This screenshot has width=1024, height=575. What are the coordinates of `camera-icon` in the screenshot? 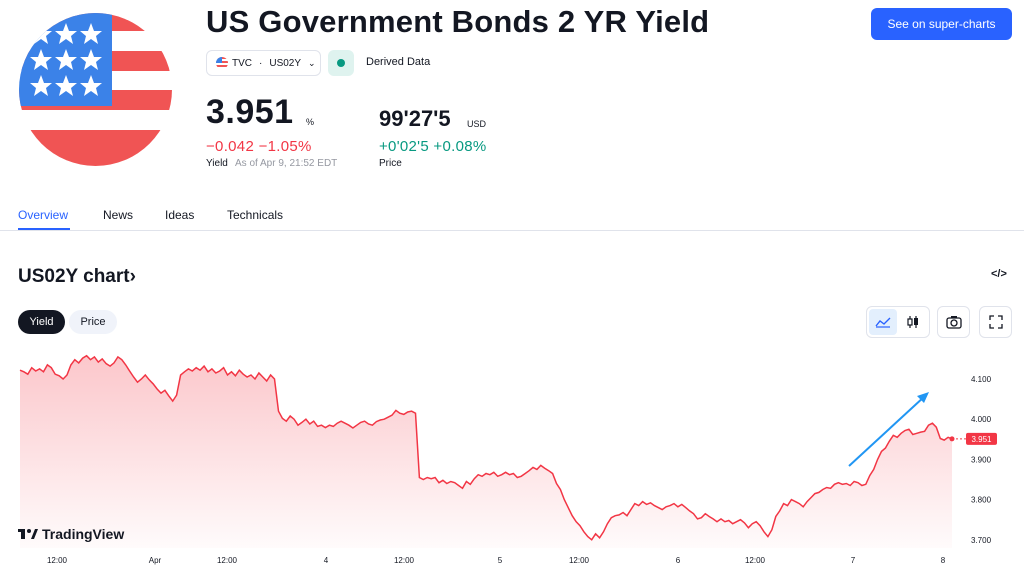 It's located at (953, 322).